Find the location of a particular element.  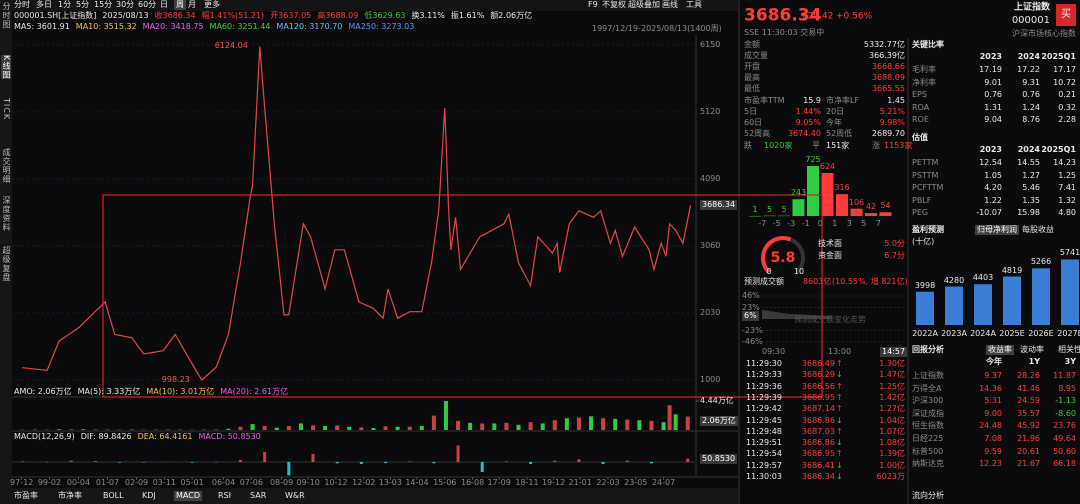

side-tab: K线图 is located at coordinates (6, 67).